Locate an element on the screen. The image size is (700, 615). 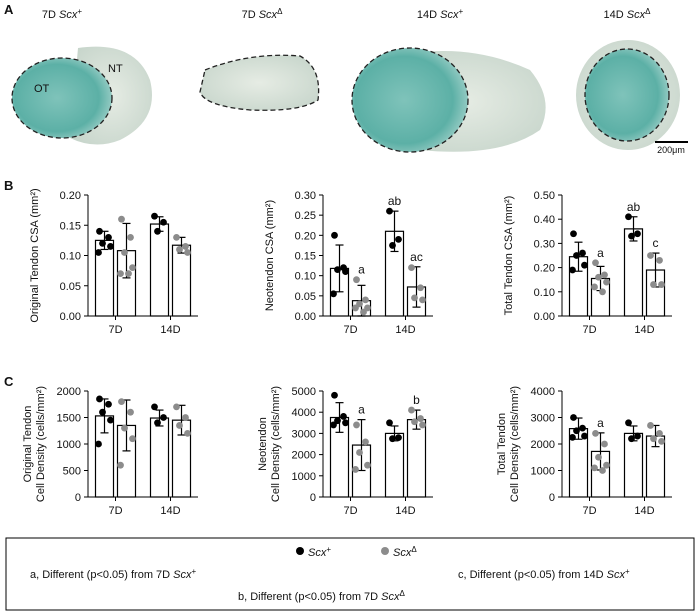
tissue is located at coordinates (410, 100).